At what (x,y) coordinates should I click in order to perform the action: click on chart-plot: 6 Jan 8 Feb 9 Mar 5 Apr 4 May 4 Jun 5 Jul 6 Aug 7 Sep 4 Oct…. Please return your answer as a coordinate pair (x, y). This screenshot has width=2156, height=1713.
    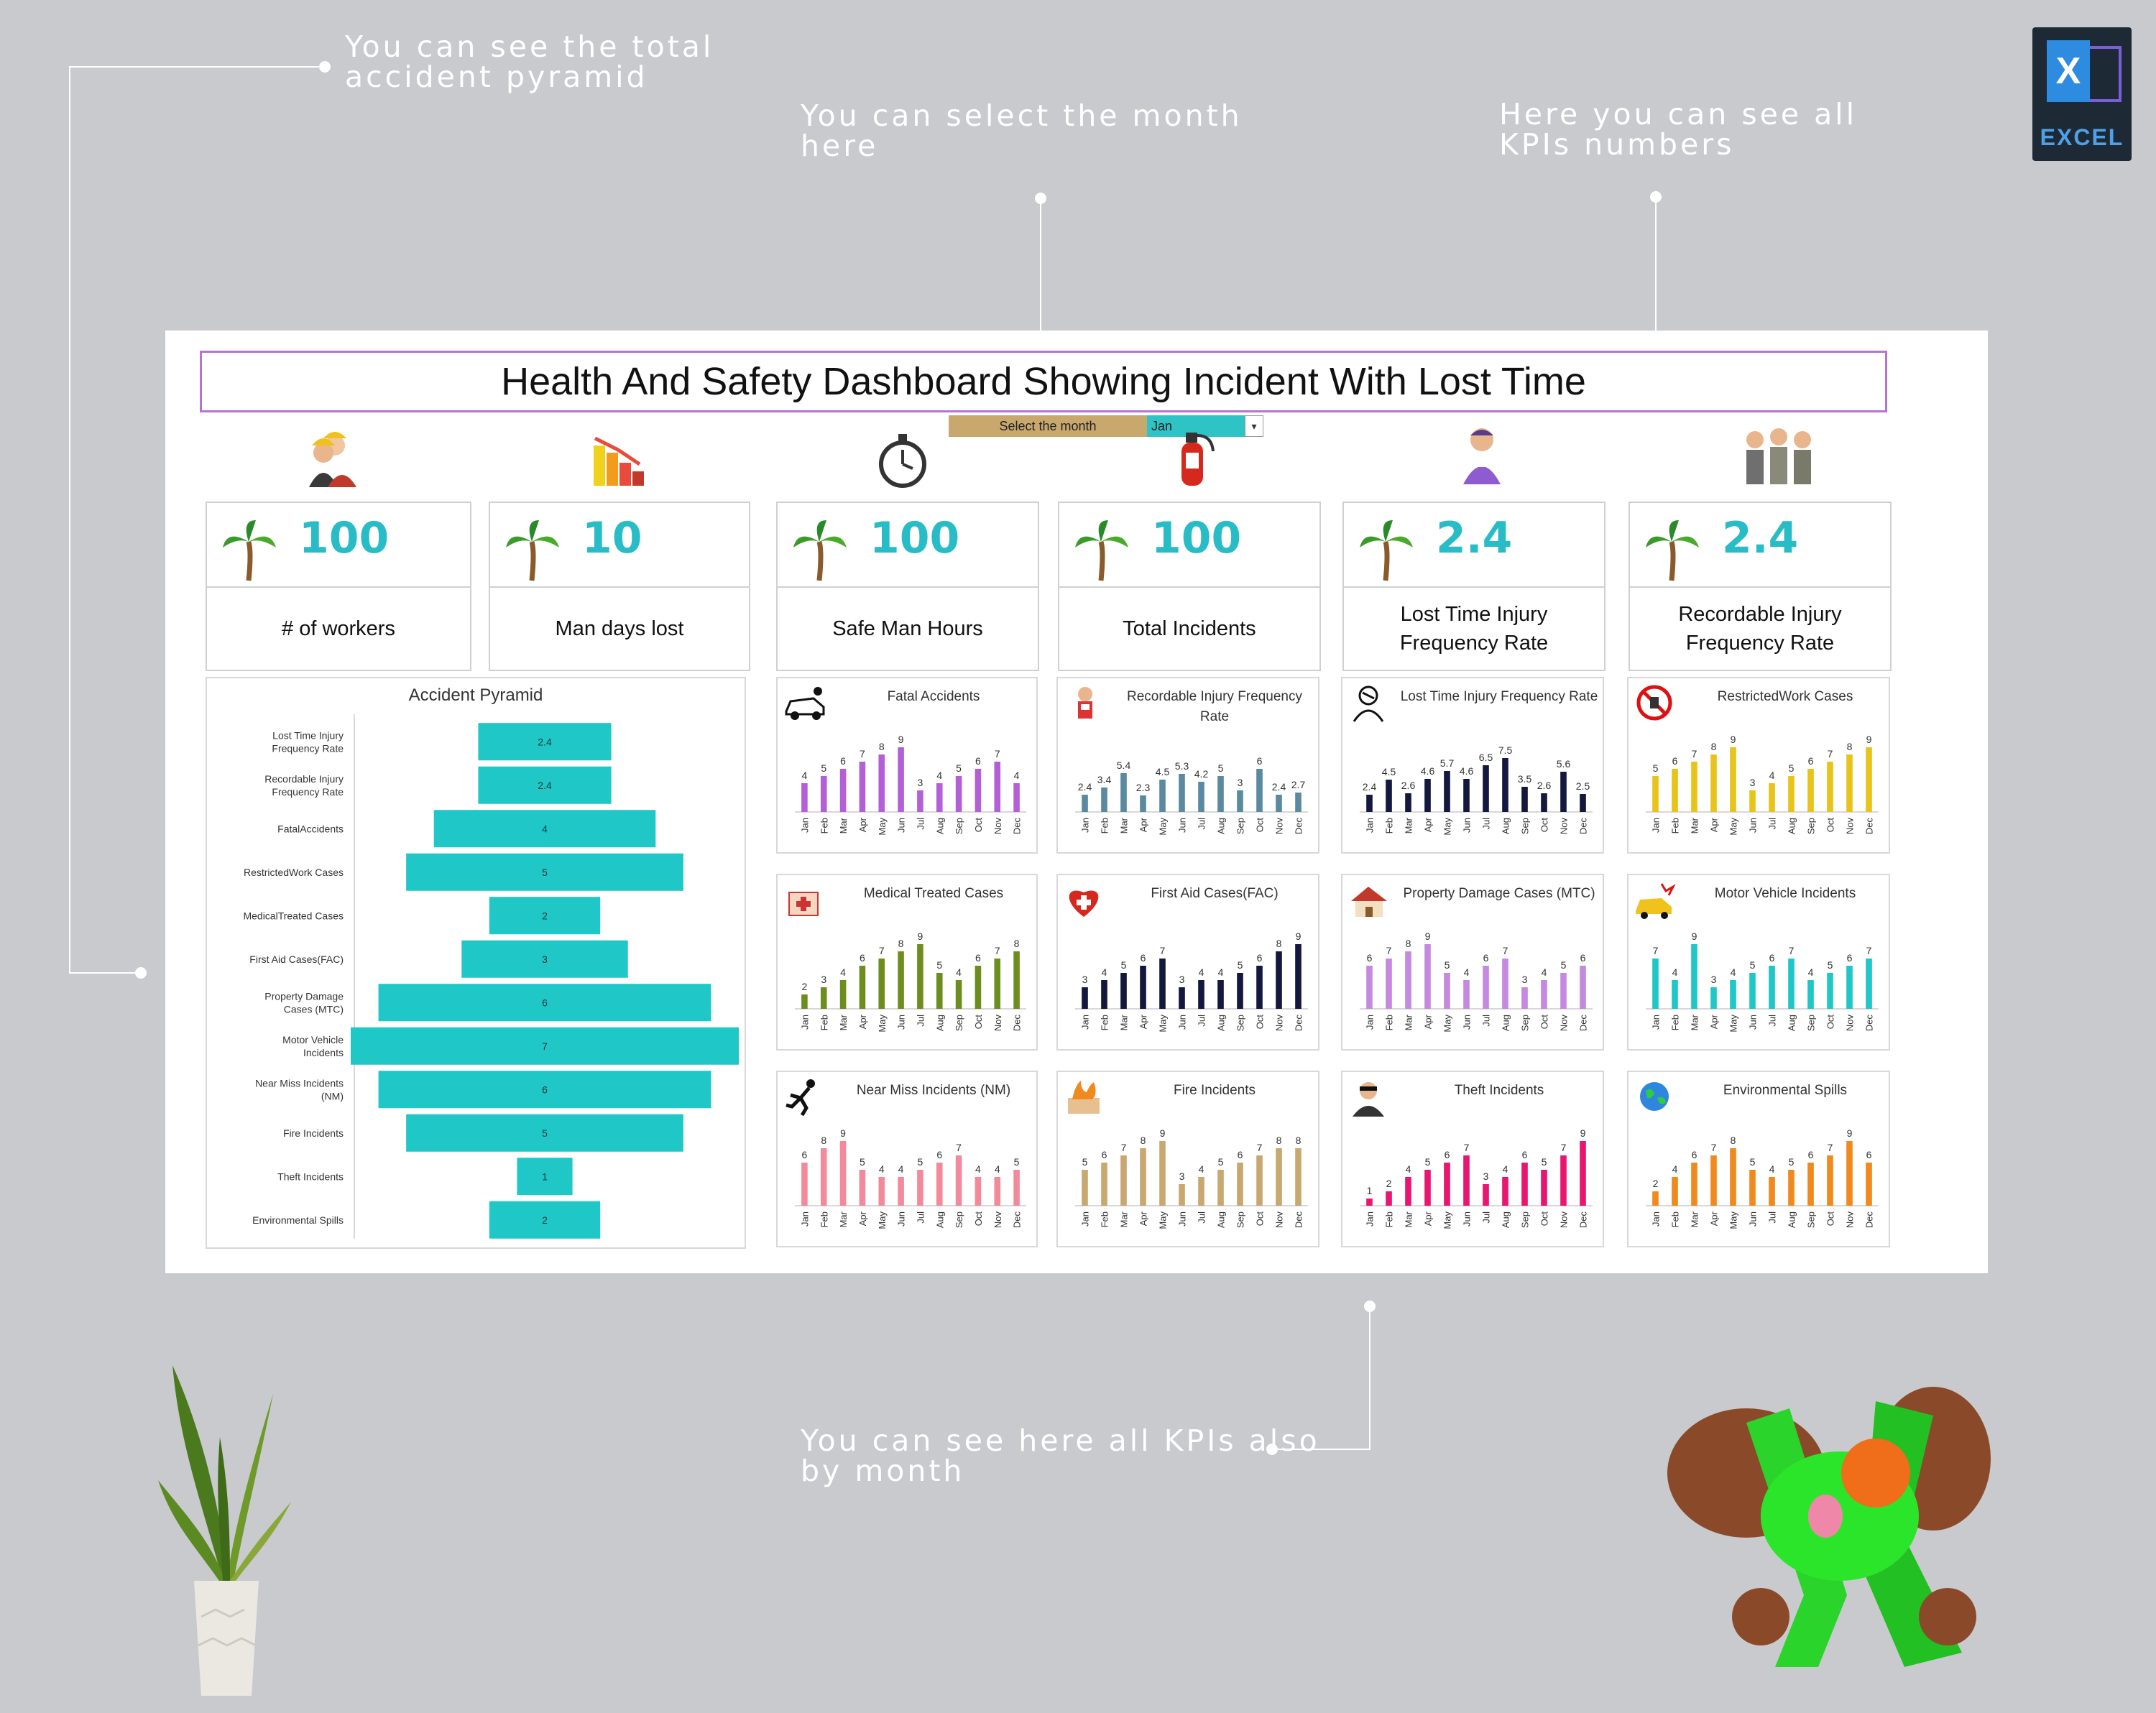
    Looking at the image, I should click on (911, 1178).